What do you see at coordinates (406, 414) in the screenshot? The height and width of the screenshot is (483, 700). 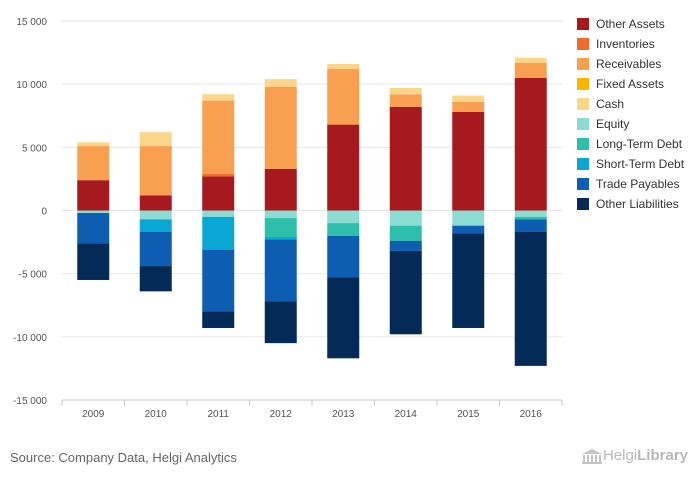 I see `x-tick-label-2014: 2014` at bounding box center [406, 414].